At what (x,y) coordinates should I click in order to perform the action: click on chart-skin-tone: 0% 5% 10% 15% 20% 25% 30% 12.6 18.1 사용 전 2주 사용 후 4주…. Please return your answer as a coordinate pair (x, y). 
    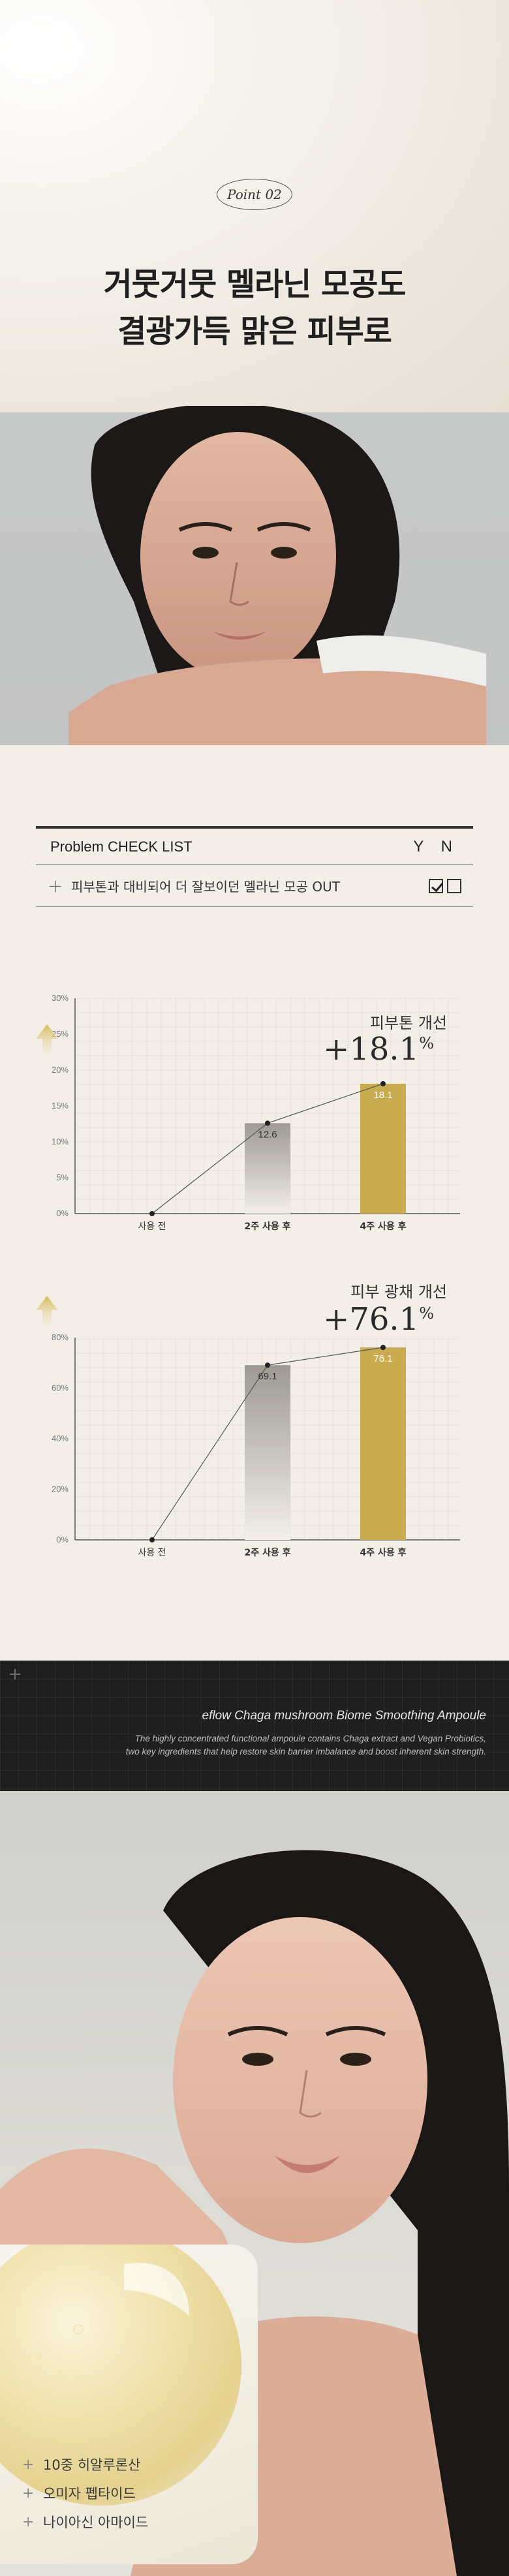
    Looking at the image, I should click on (254, 1109).